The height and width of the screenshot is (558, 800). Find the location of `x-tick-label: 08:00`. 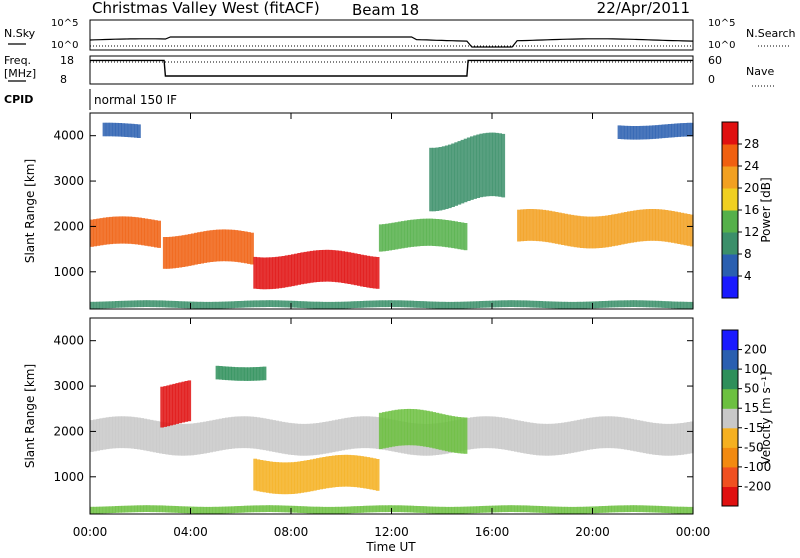

x-tick-label: 08:00 is located at coordinates (291, 532).